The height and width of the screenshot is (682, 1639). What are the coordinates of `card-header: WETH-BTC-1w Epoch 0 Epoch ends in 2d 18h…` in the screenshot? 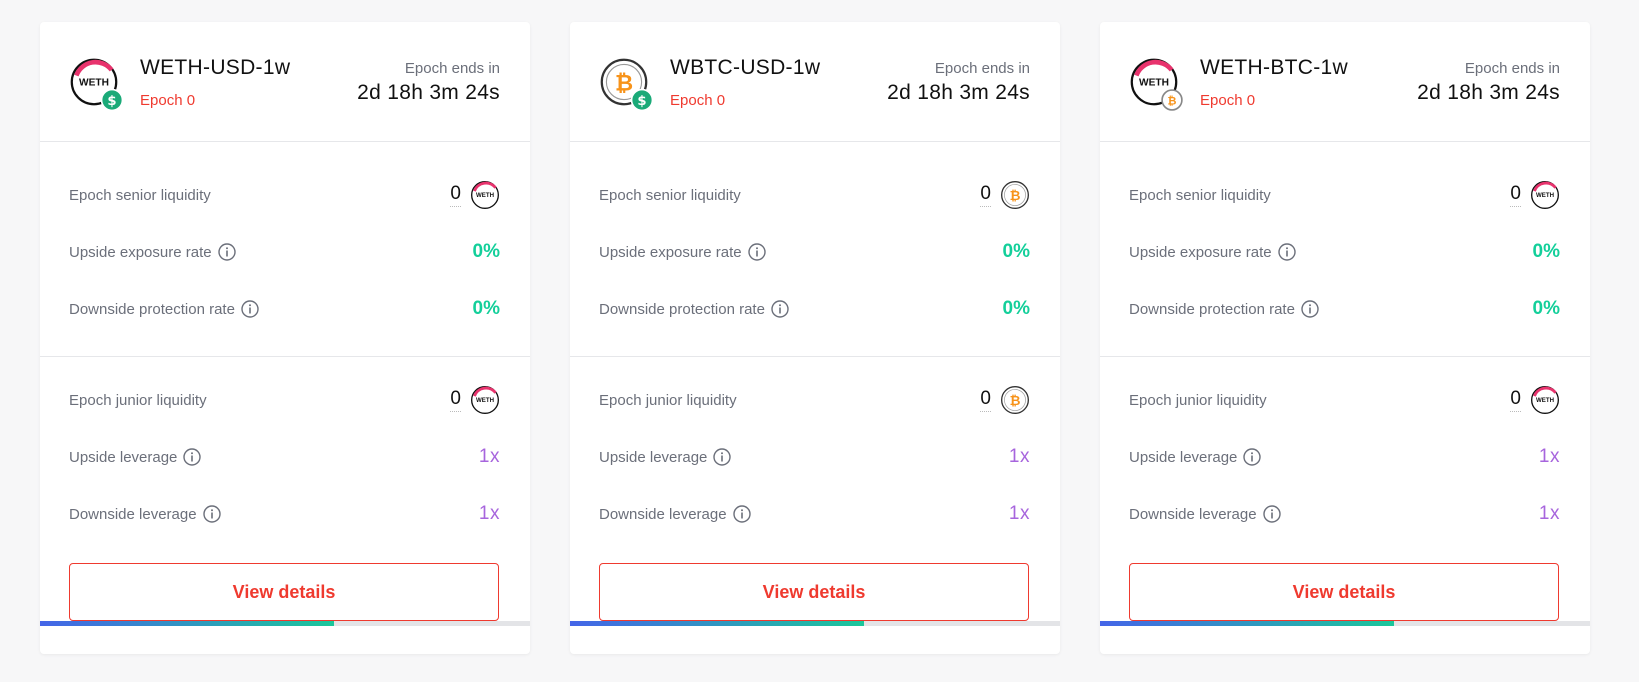 It's located at (1345, 82).